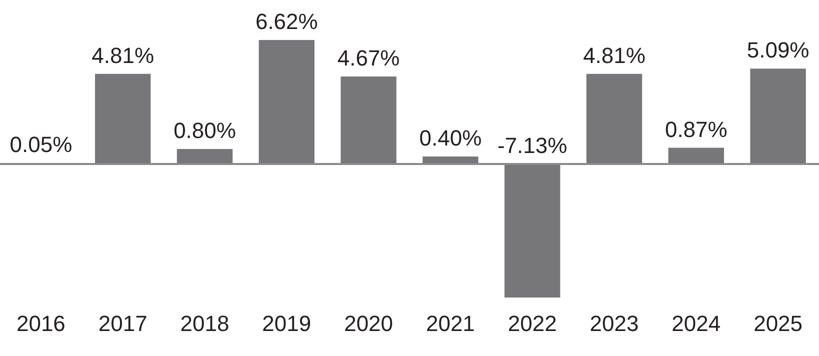 Image resolution: width=819 pixels, height=356 pixels. I want to click on x-tick-label: 2017, so click(123, 323).